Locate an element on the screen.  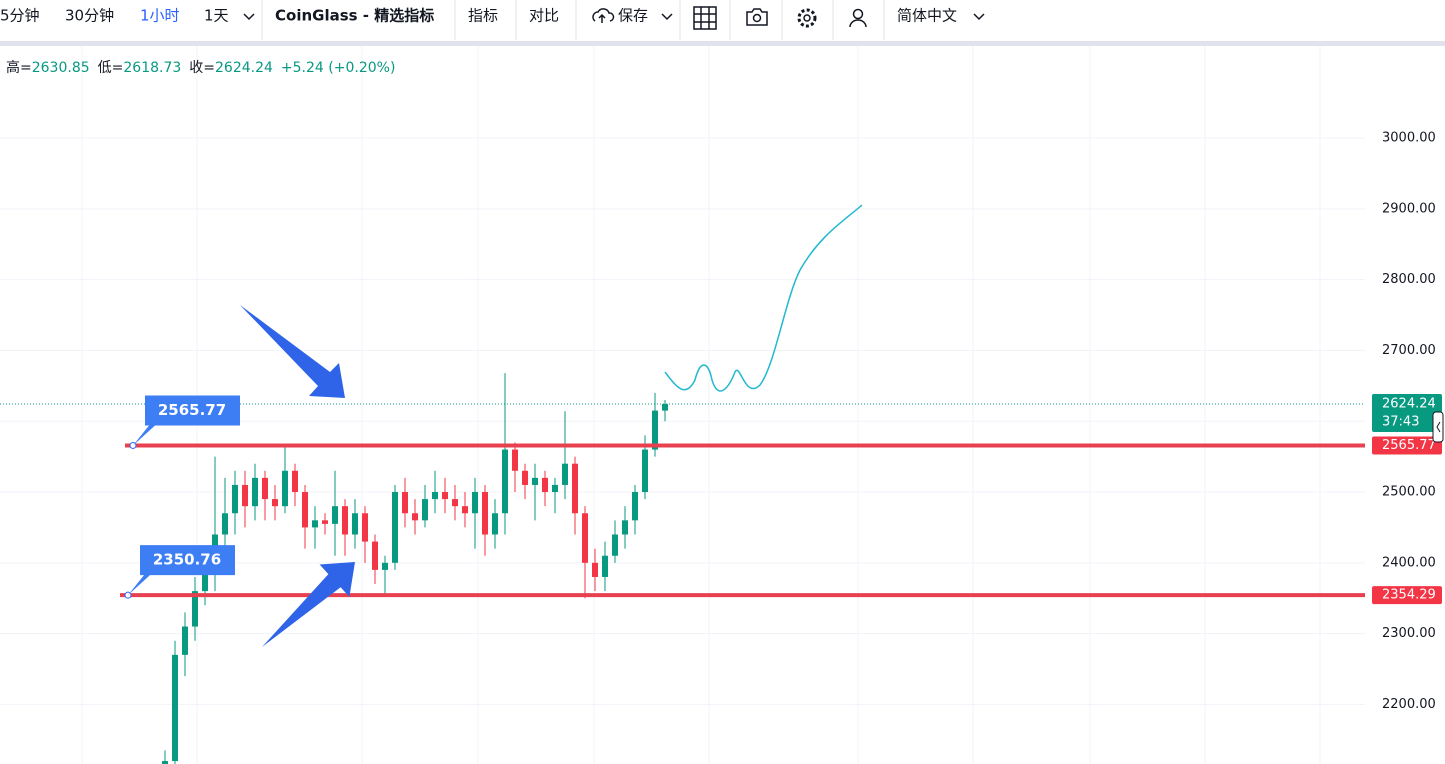
compare-button: 对比 is located at coordinates (544, 16).